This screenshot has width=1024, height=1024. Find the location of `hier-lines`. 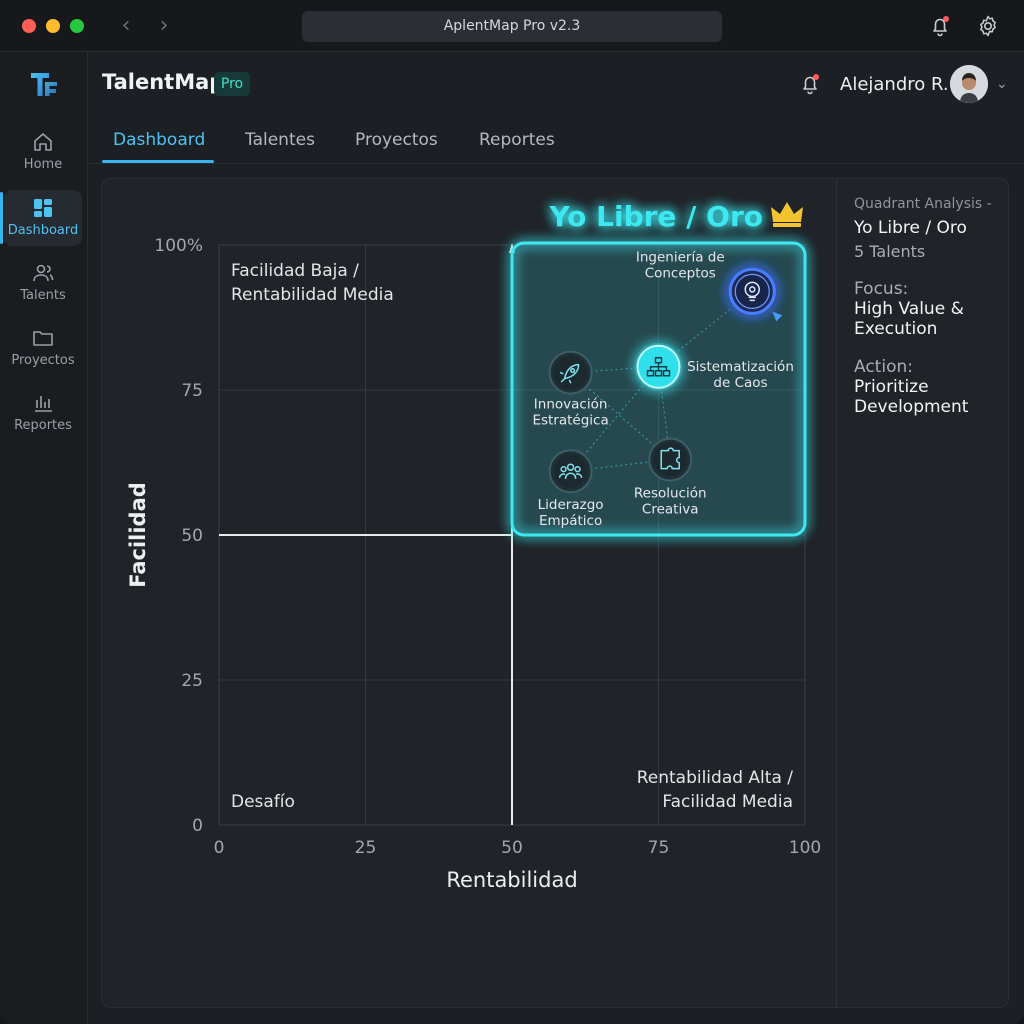

hier-lines is located at coordinates (658, 367).